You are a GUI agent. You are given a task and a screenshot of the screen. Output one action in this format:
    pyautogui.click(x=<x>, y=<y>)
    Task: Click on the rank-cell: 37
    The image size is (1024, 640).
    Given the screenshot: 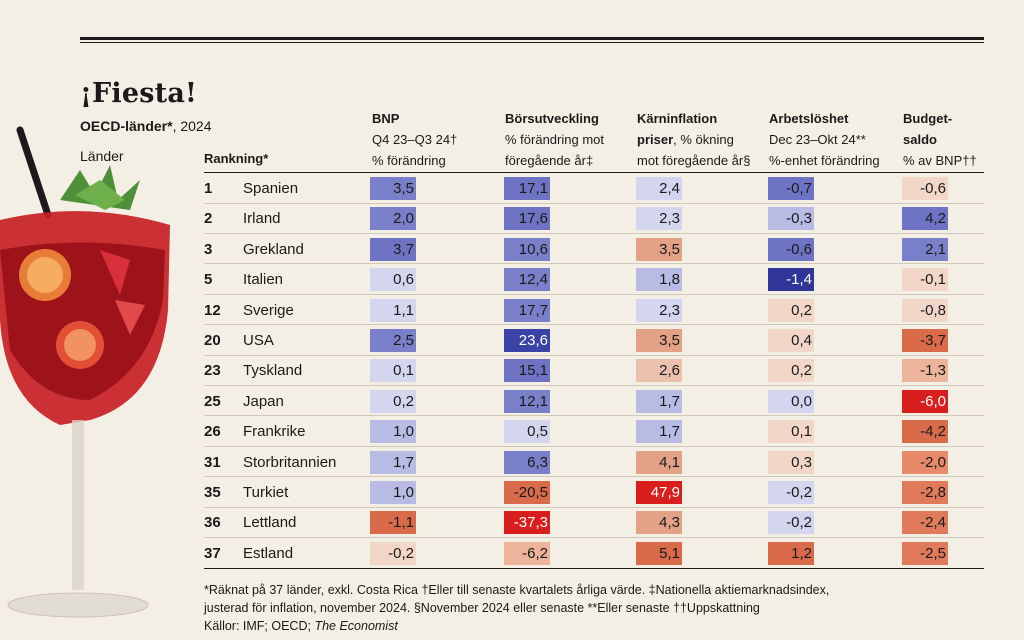 What is the action you would take?
    pyautogui.click(x=212, y=553)
    